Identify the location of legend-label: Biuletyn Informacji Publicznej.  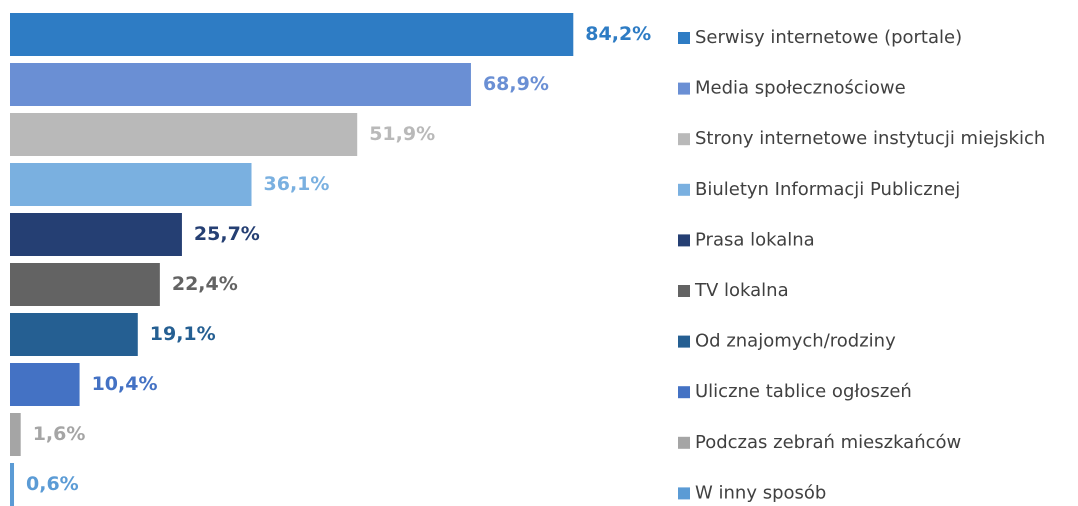
(827, 189).